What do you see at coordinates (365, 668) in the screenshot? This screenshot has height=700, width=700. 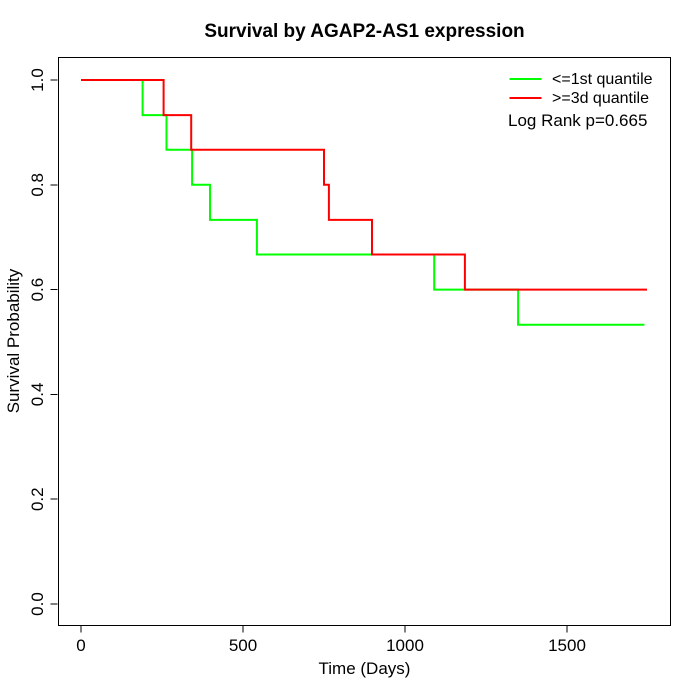 I see `x-axis-title: Time (Days)` at bounding box center [365, 668].